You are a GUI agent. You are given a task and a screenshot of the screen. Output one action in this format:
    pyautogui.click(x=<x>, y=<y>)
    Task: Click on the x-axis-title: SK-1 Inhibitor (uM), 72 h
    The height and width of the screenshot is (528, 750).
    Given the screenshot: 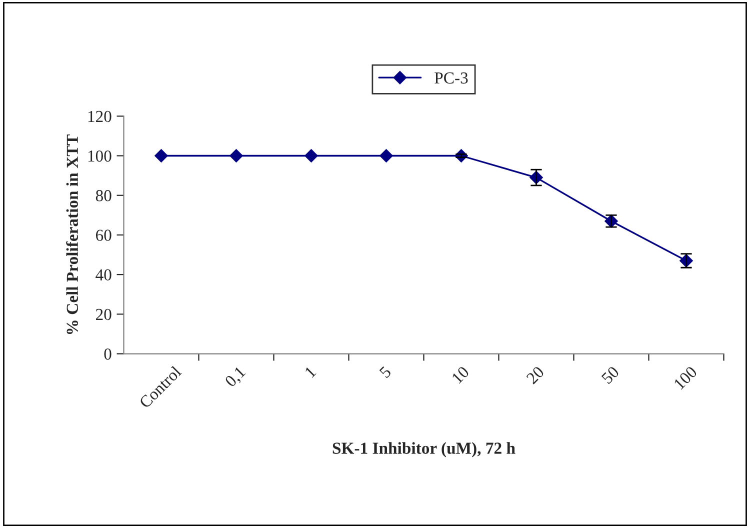 What is the action you would take?
    pyautogui.click(x=424, y=450)
    